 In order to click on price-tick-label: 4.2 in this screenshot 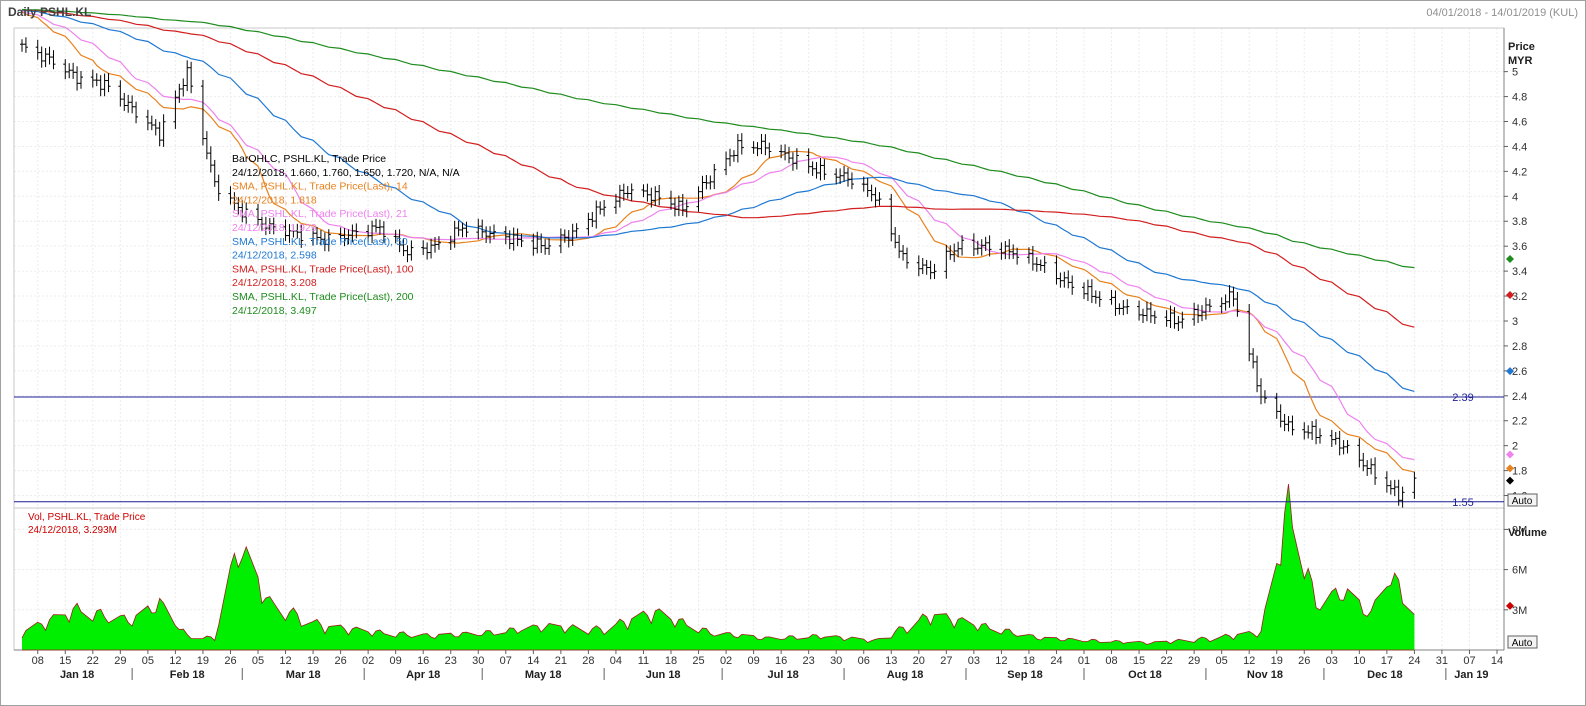, I will do `click(1519, 172)`.